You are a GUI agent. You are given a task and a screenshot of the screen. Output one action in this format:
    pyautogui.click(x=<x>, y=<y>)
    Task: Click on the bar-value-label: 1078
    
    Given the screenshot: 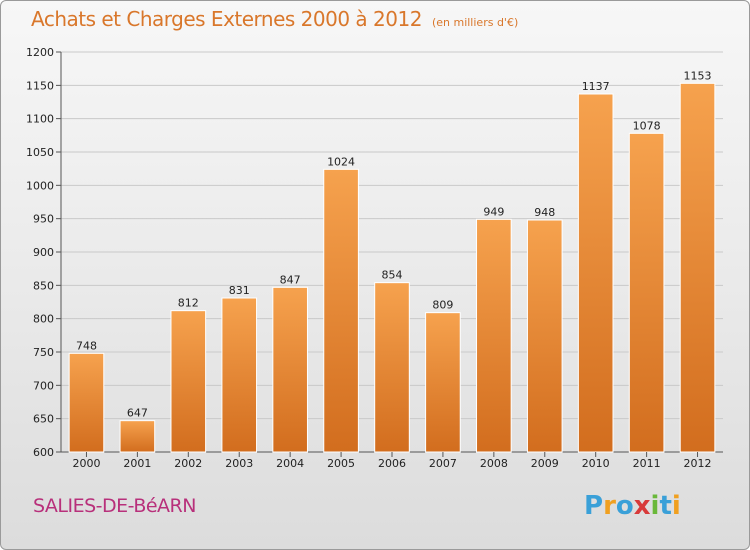 What is the action you would take?
    pyautogui.click(x=647, y=125)
    